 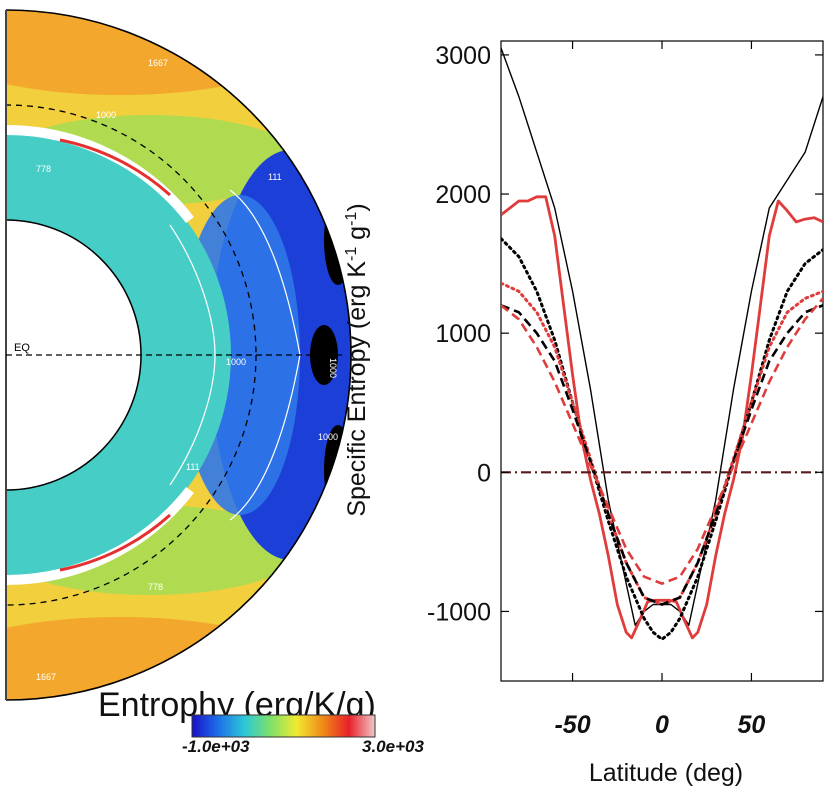 What do you see at coordinates (752, 725) in the screenshot?
I see `x-tick-label: 50` at bounding box center [752, 725].